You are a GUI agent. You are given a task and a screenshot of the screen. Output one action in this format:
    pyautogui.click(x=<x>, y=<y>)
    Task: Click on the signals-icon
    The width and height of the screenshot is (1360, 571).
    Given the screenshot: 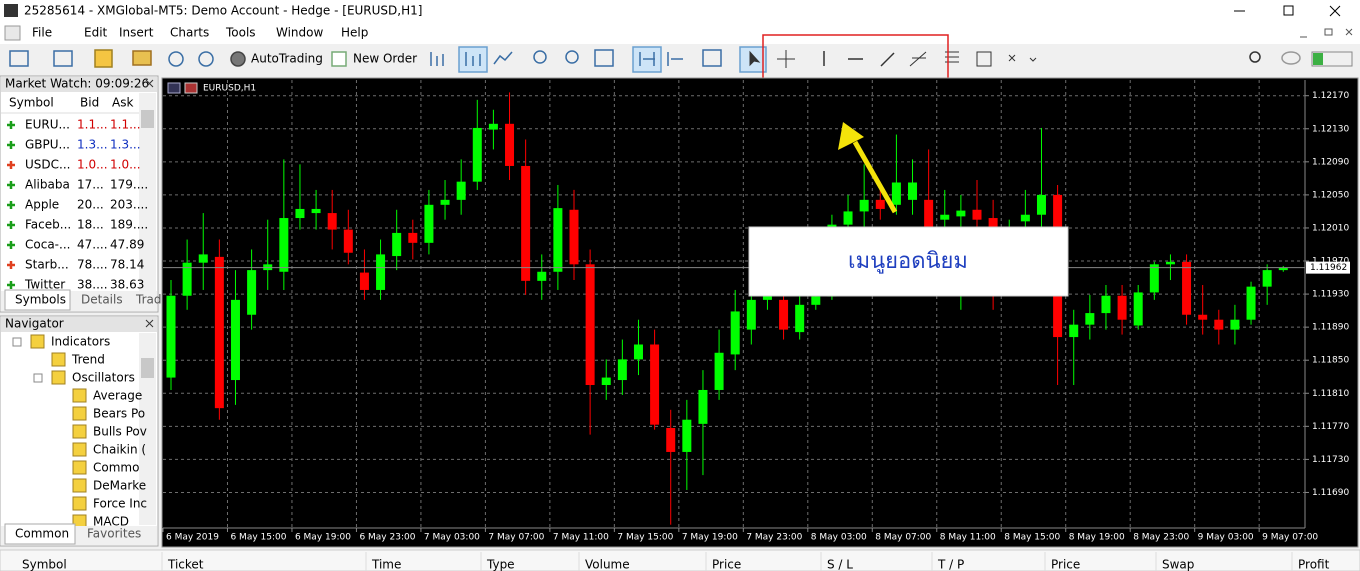 What is the action you would take?
    pyautogui.click(x=206, y=59)
    